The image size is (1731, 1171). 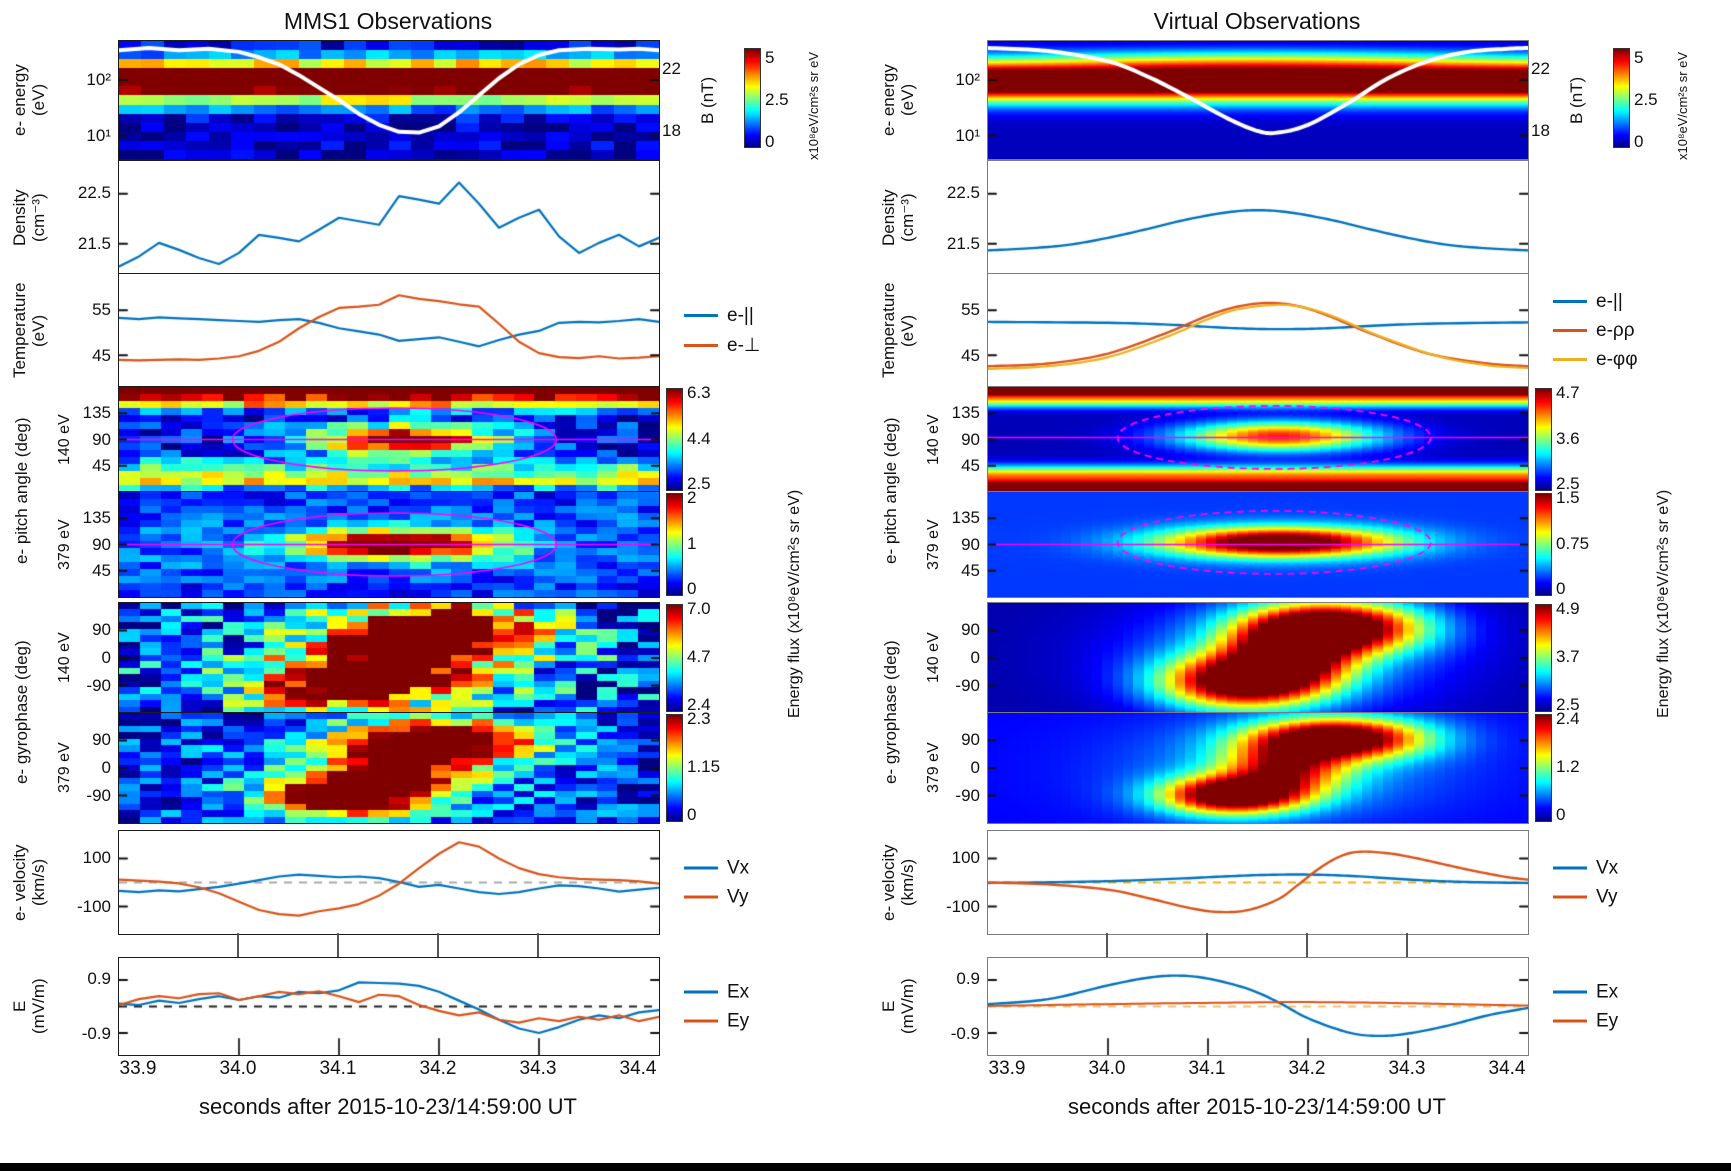 What do you see at coordinates (427, 438) in the screenshot?
I see `mms1-pitch140-row: 140 eV 135 90 45 6.3 4.4 2.5` at bounding box center [427, 438].